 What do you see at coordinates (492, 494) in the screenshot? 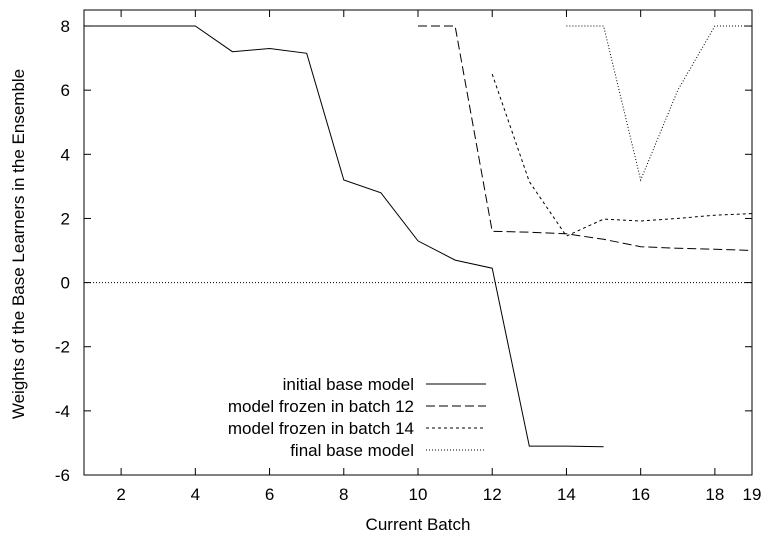
I see `x-tick-label: 12` at bounding box center [492, 494].